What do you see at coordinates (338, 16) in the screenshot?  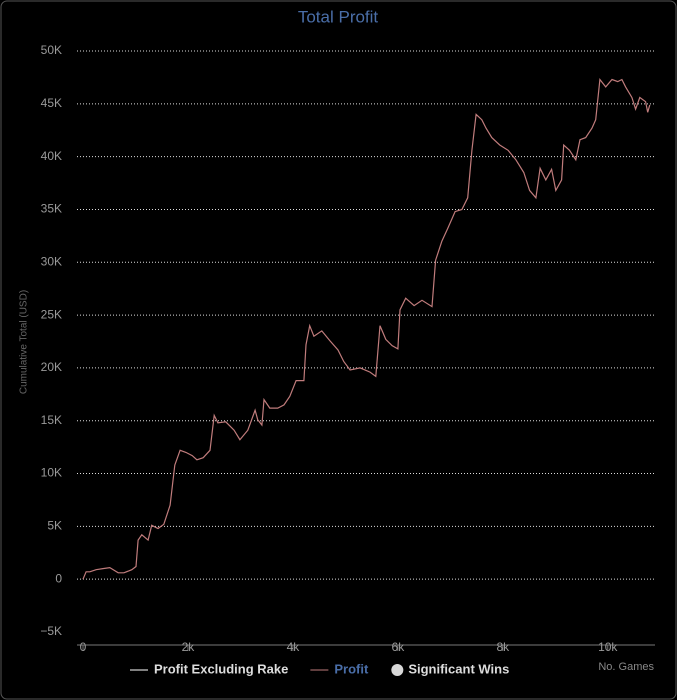 I see `chart-title: Total Profit` at bounding box center [338, 16].